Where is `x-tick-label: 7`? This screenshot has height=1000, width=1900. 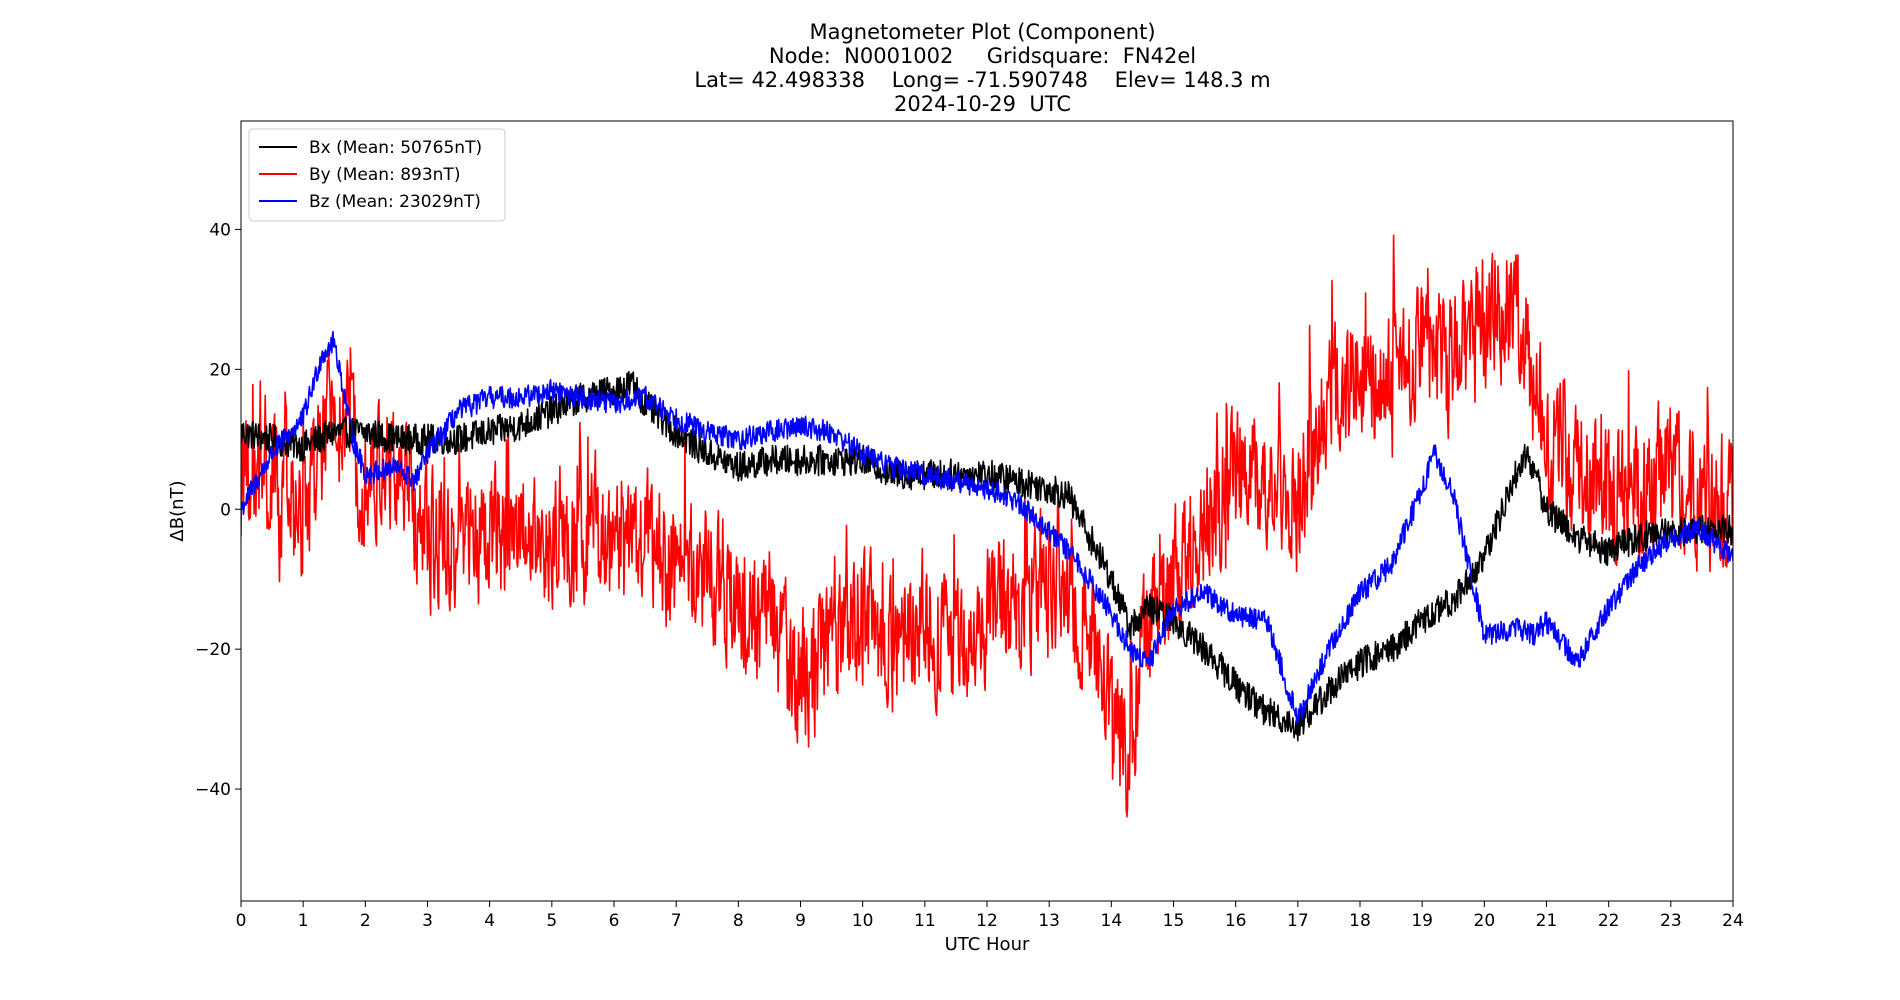
x-tick-label: 7 is located at coordinates (676, 921).